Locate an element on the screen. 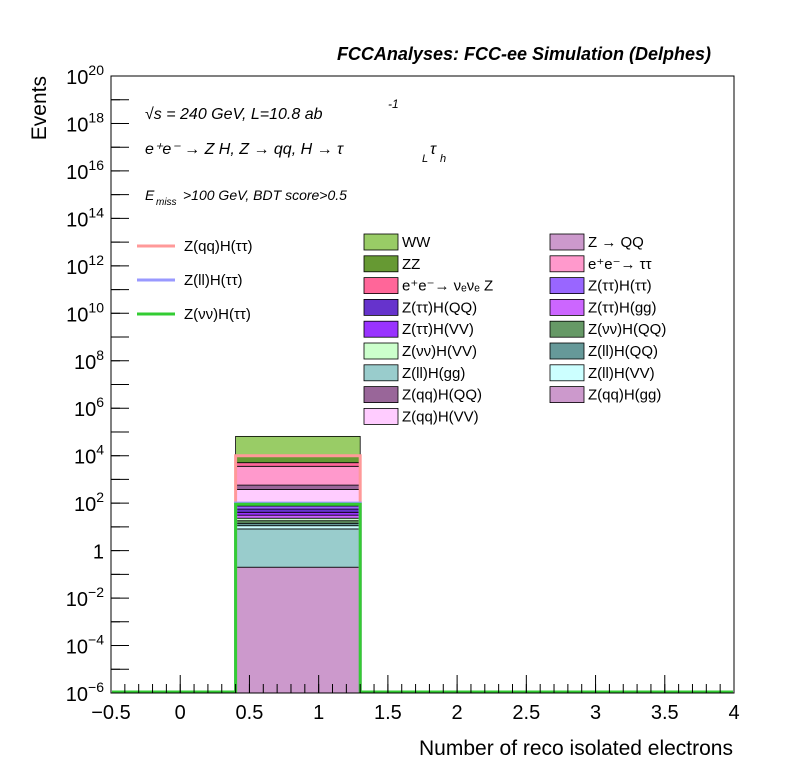 Image resolution: width=796 pixels, height=772 pixels. legend-line-label: Z(νν)H(ττ) is located at coordinates (217, 314).